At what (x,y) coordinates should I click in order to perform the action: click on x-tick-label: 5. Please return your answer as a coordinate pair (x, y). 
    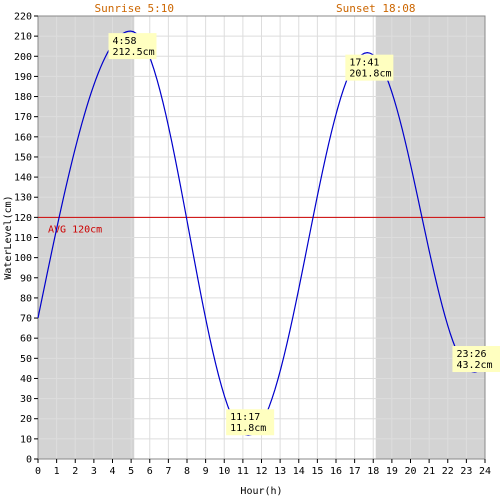
    Looking at the image, I should click on (131, 471).